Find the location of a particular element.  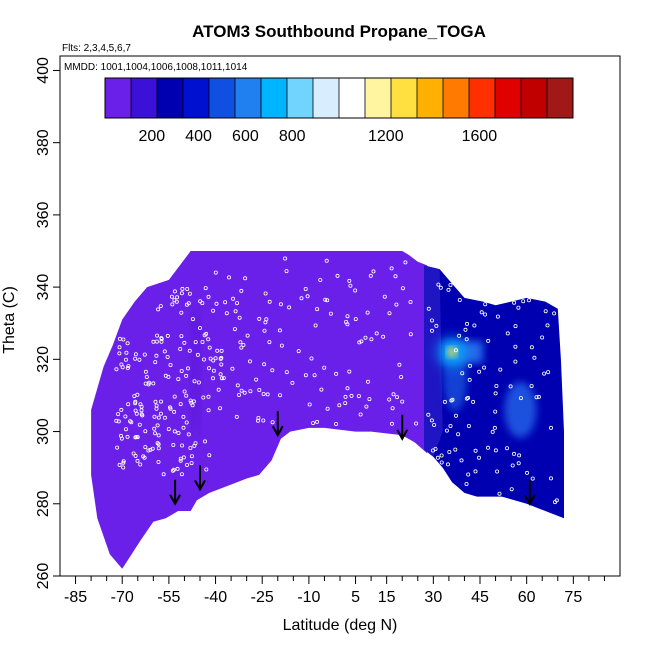

x-tick-label: -70 is located at coordinates (122, 597).